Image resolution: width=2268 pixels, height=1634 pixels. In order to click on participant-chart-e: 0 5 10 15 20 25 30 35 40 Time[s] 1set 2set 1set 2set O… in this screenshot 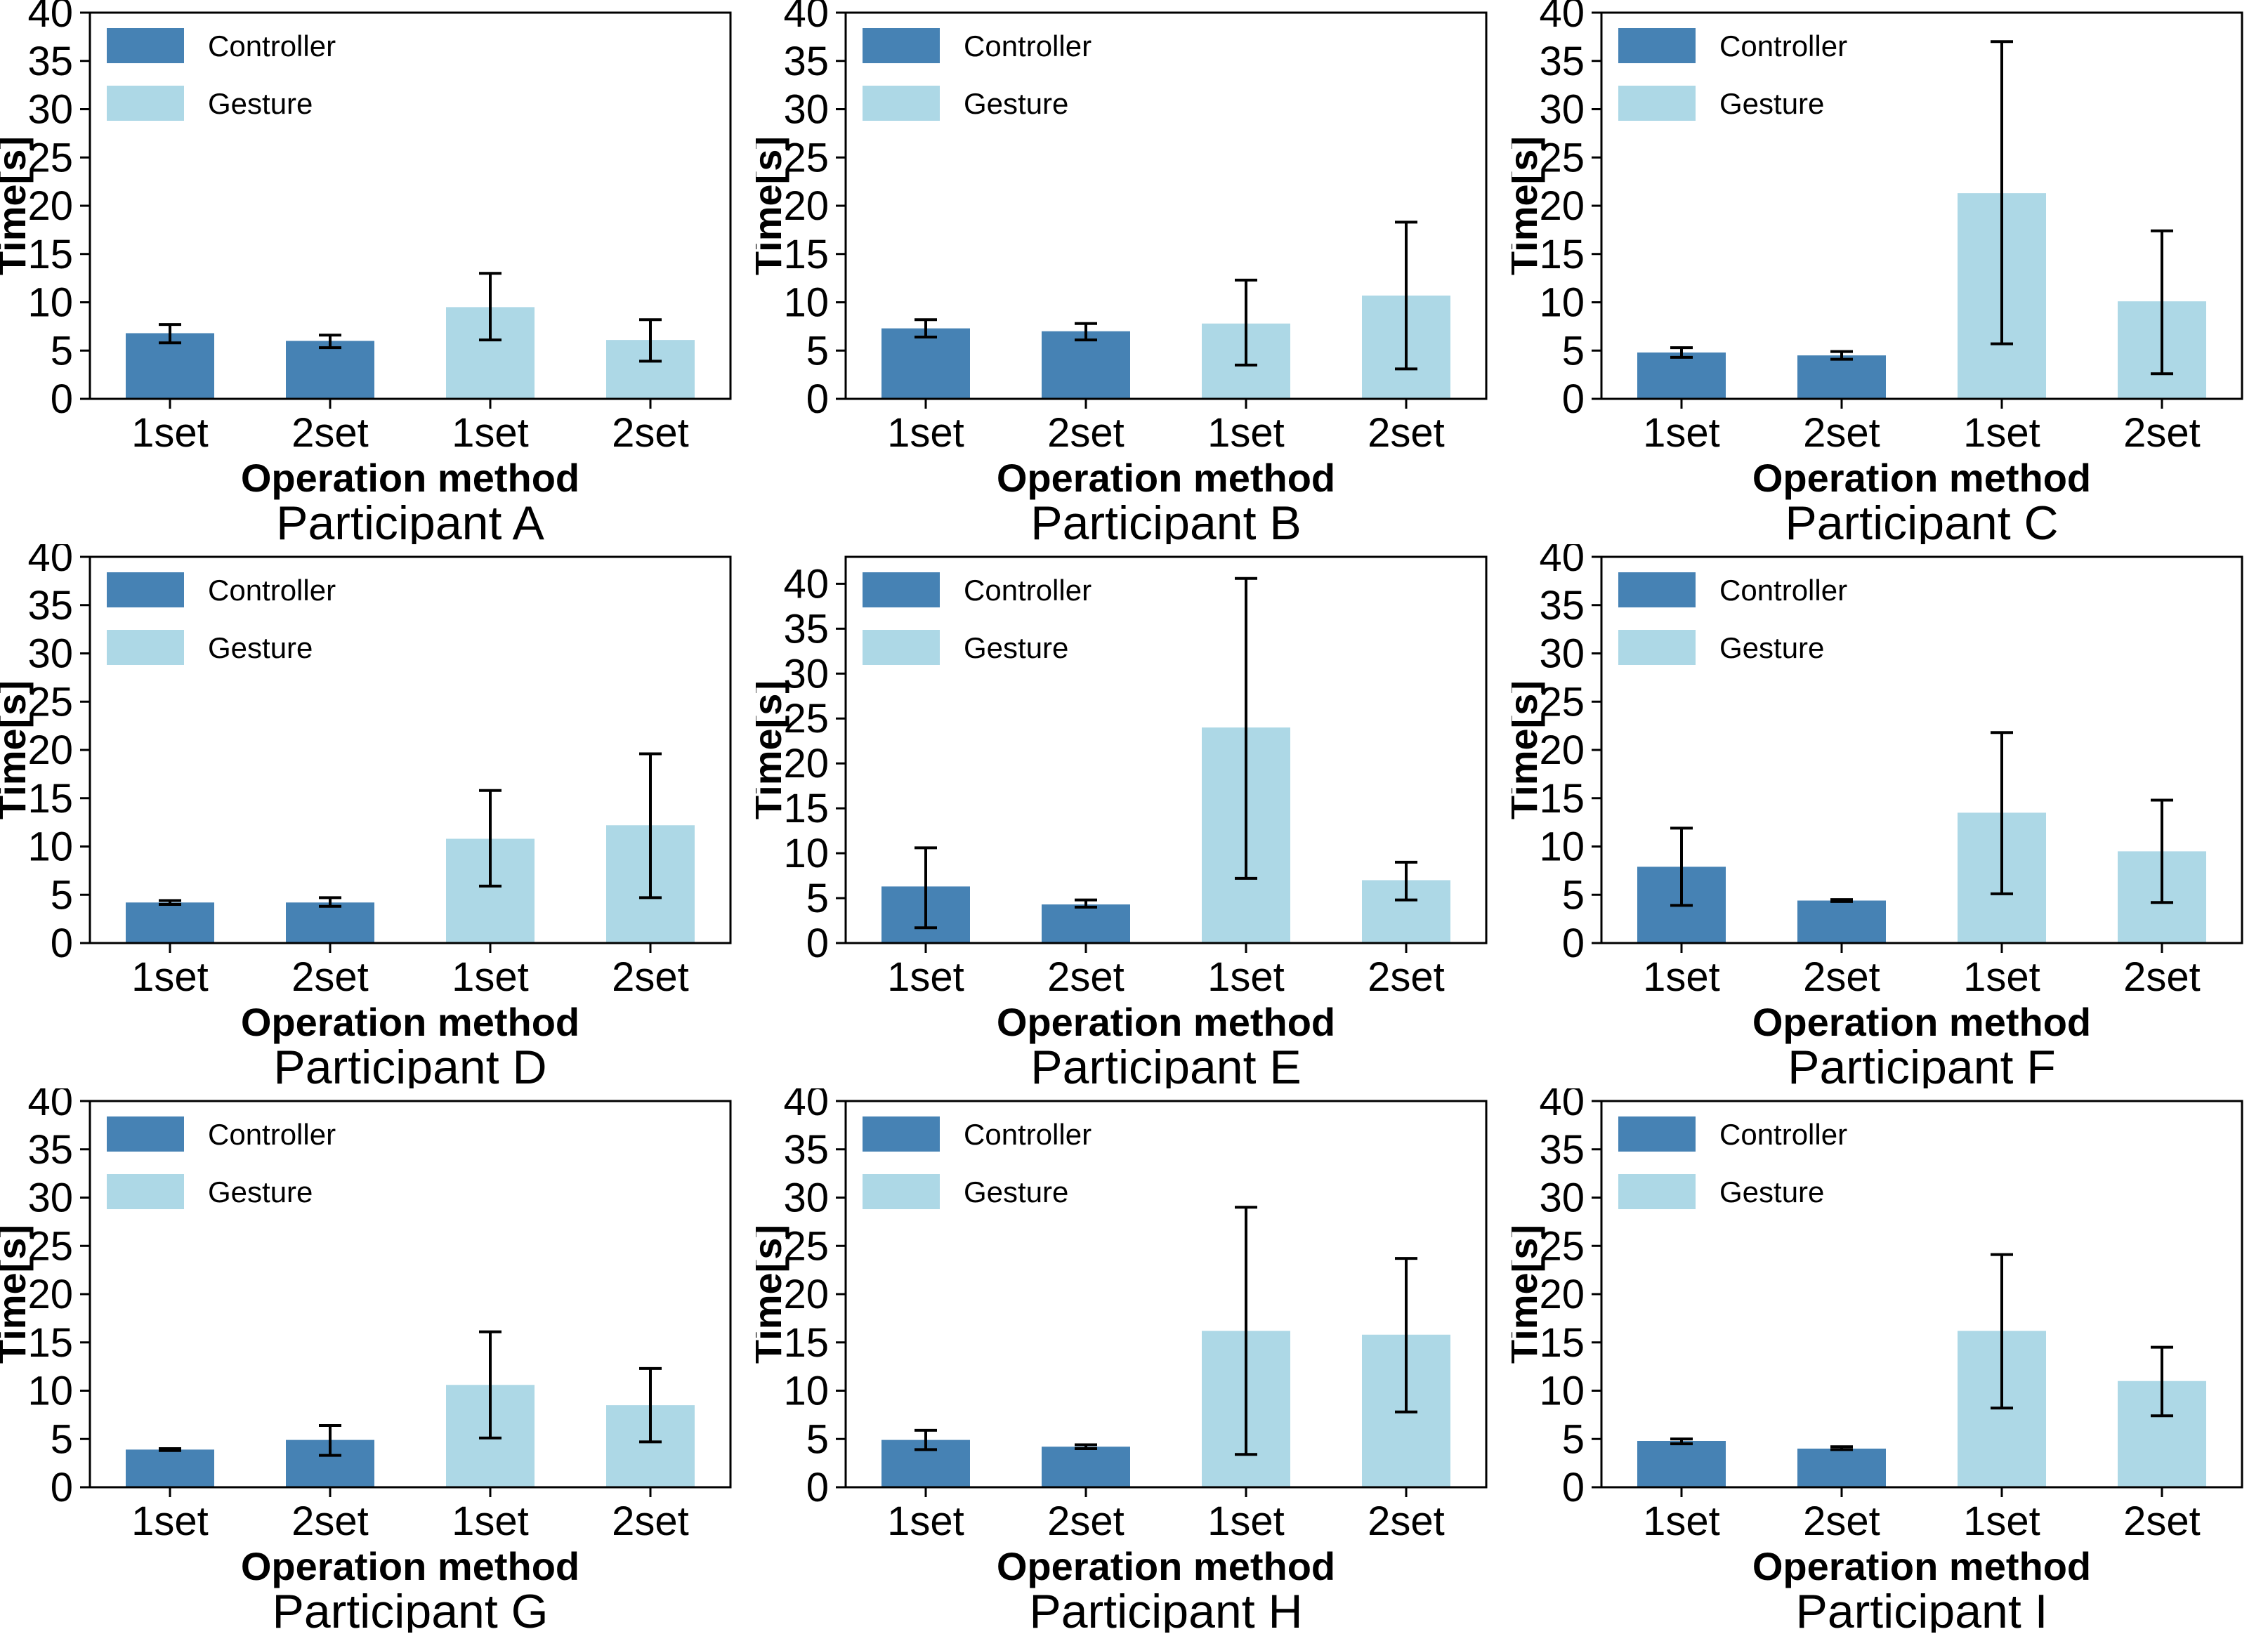, I will do `click(1134, 816)`.